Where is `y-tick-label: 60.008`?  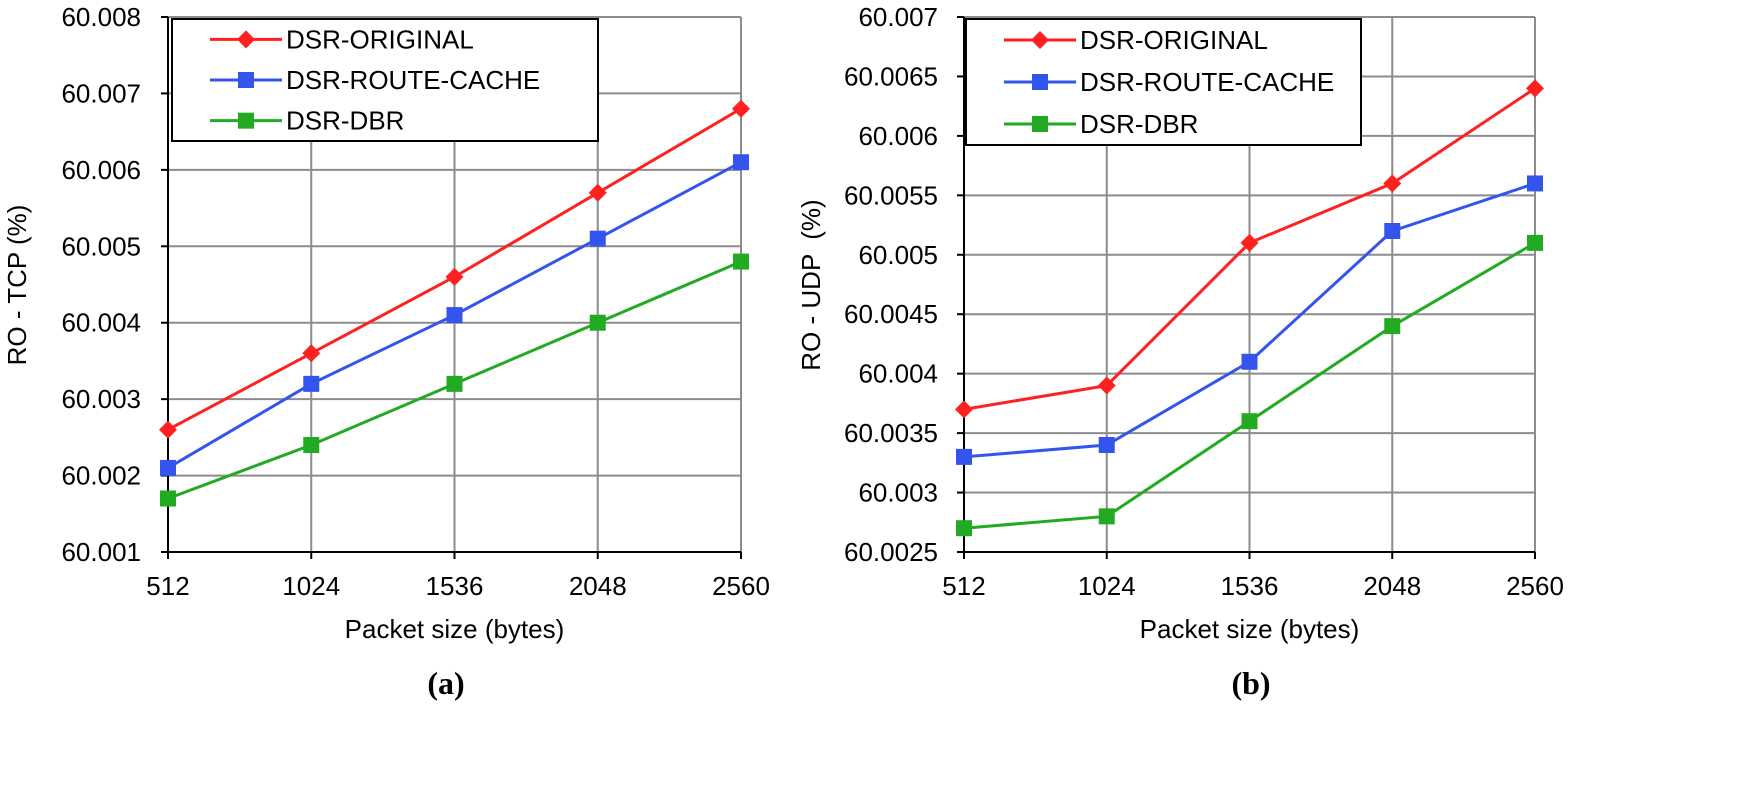
y-tick-label: 60.008 is located at coordinates (101, 17).